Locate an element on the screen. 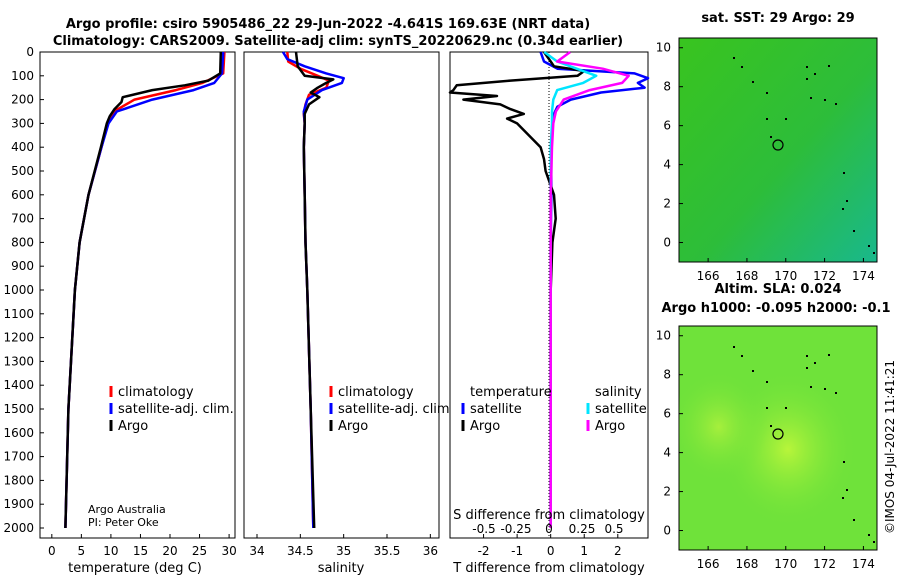 Image resolution: width=900 pixels, height=580 pixels. temperature-x-ticks: 0 5 10 15 20 25 30 is located at coordinates (142, 546).